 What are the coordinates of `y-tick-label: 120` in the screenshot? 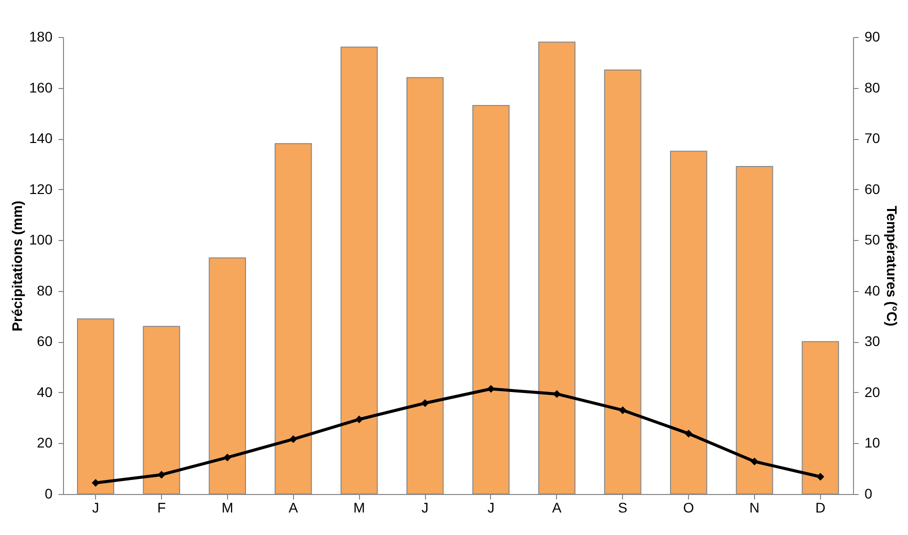 It's located at (41, 188).